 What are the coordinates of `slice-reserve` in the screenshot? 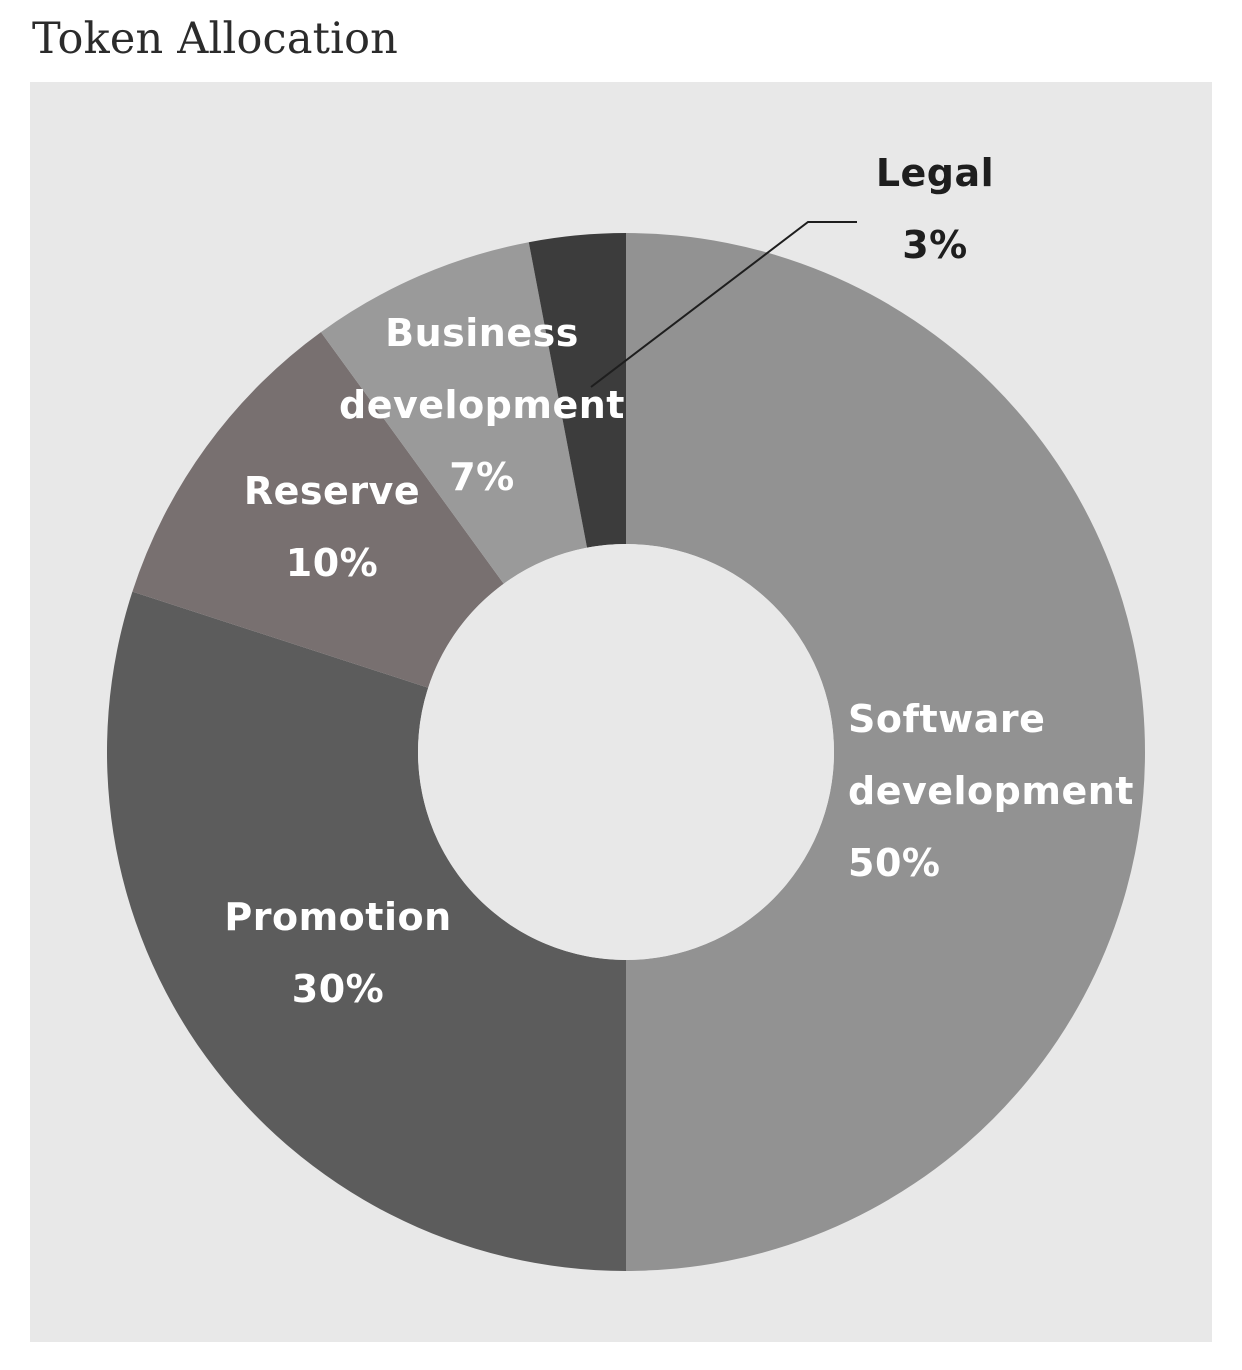 It's located at (318, 510).